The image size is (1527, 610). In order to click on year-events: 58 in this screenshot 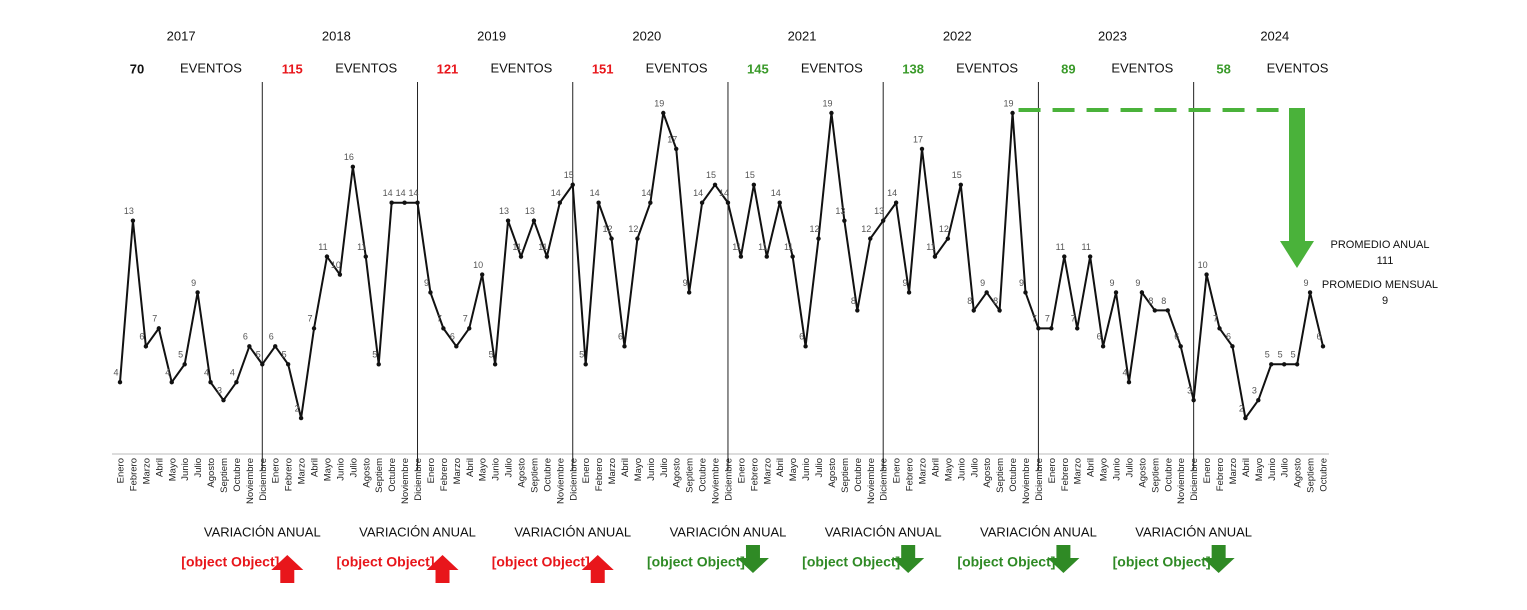, I will do `click(1223, 68)`.